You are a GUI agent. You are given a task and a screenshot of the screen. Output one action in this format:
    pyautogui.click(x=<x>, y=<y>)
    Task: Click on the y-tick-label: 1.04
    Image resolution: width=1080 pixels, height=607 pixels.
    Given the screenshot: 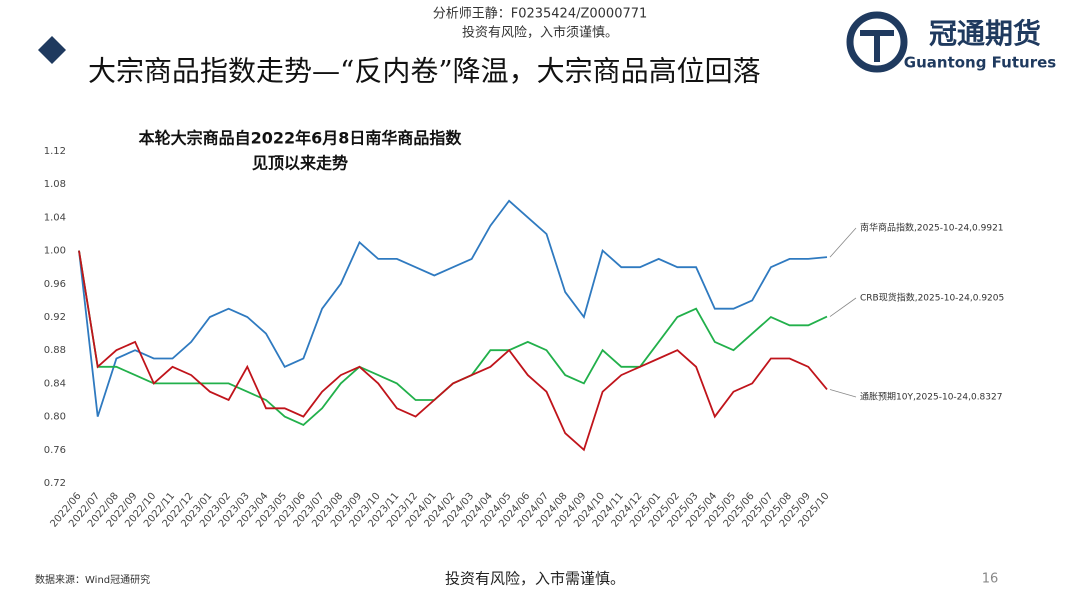 What is the action you would take?
    pyautogui.click(x=55, y=217)
    